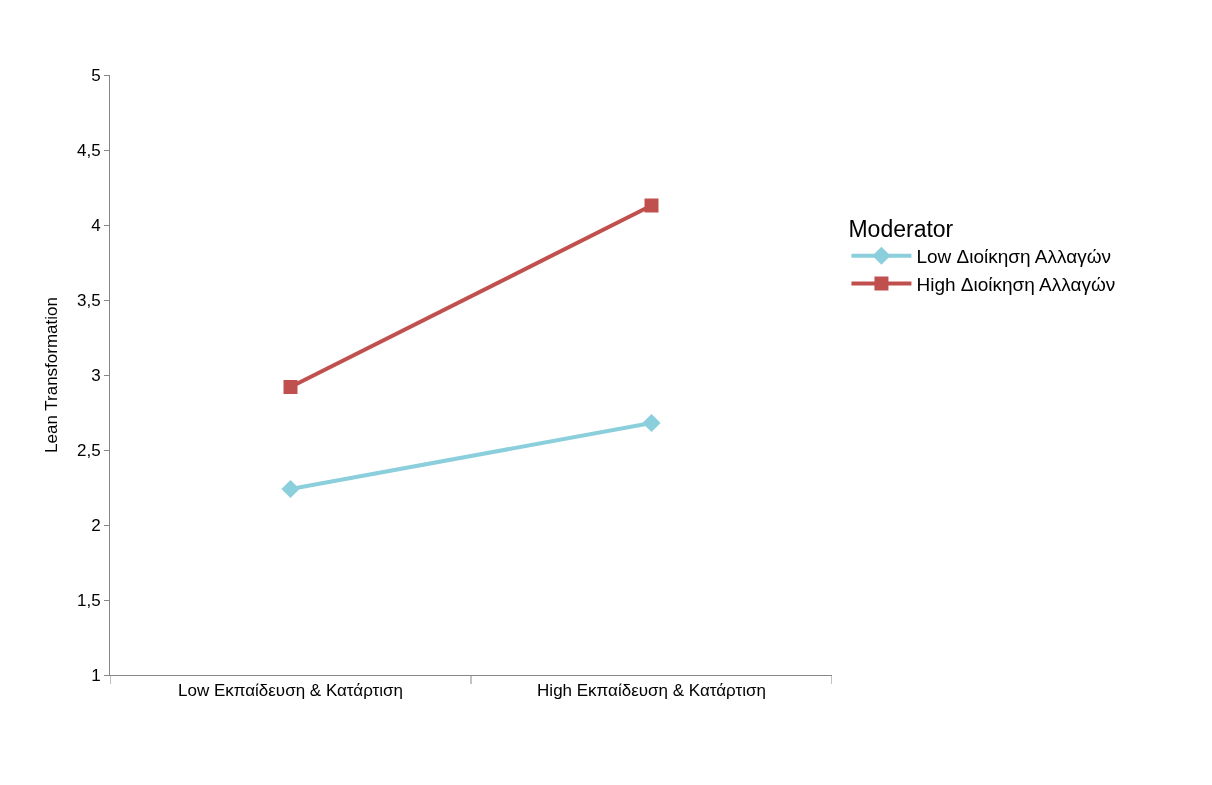 The height and width of the screenshot is (785, 1212). What do you see at coordinates (96, 675) in the screenshot?
I see `y-tick-label: 1` at bounding box center [96, 675].